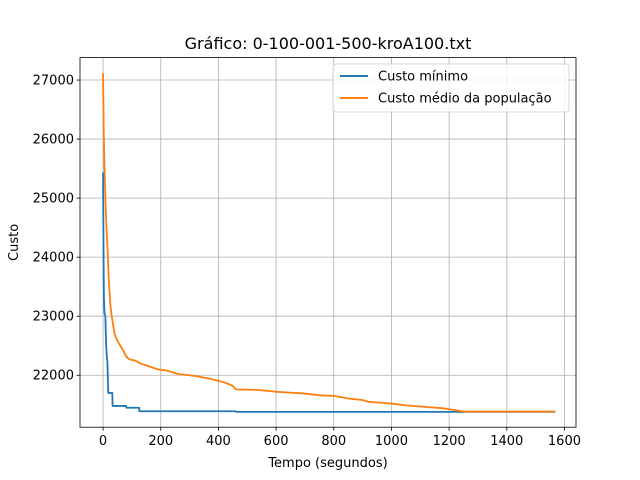  Describe the element at coordinates (218, 441) in the screenshot. I see `x-tick-label: 400` at that location.